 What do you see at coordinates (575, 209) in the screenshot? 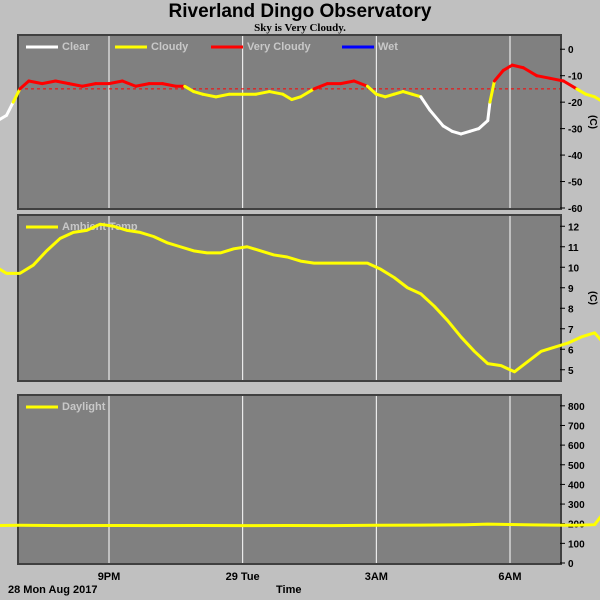
I see `sky-ytick-label: -60` at bounding box center [575, 209].